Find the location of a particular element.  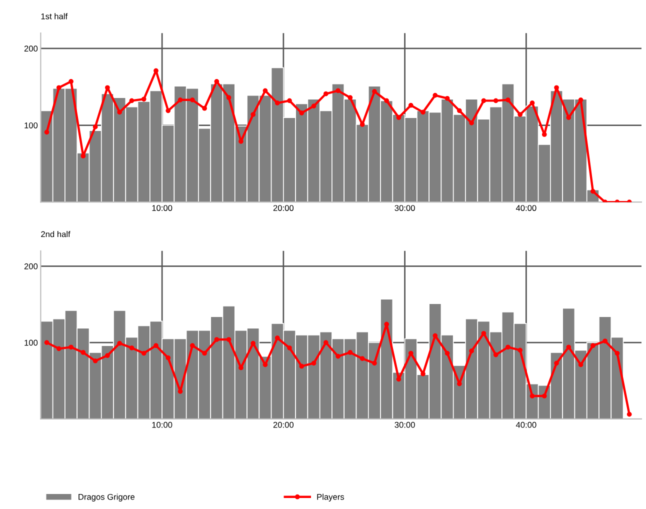

legend-label: Dragos Grigore is located at coordinates (106, 498).